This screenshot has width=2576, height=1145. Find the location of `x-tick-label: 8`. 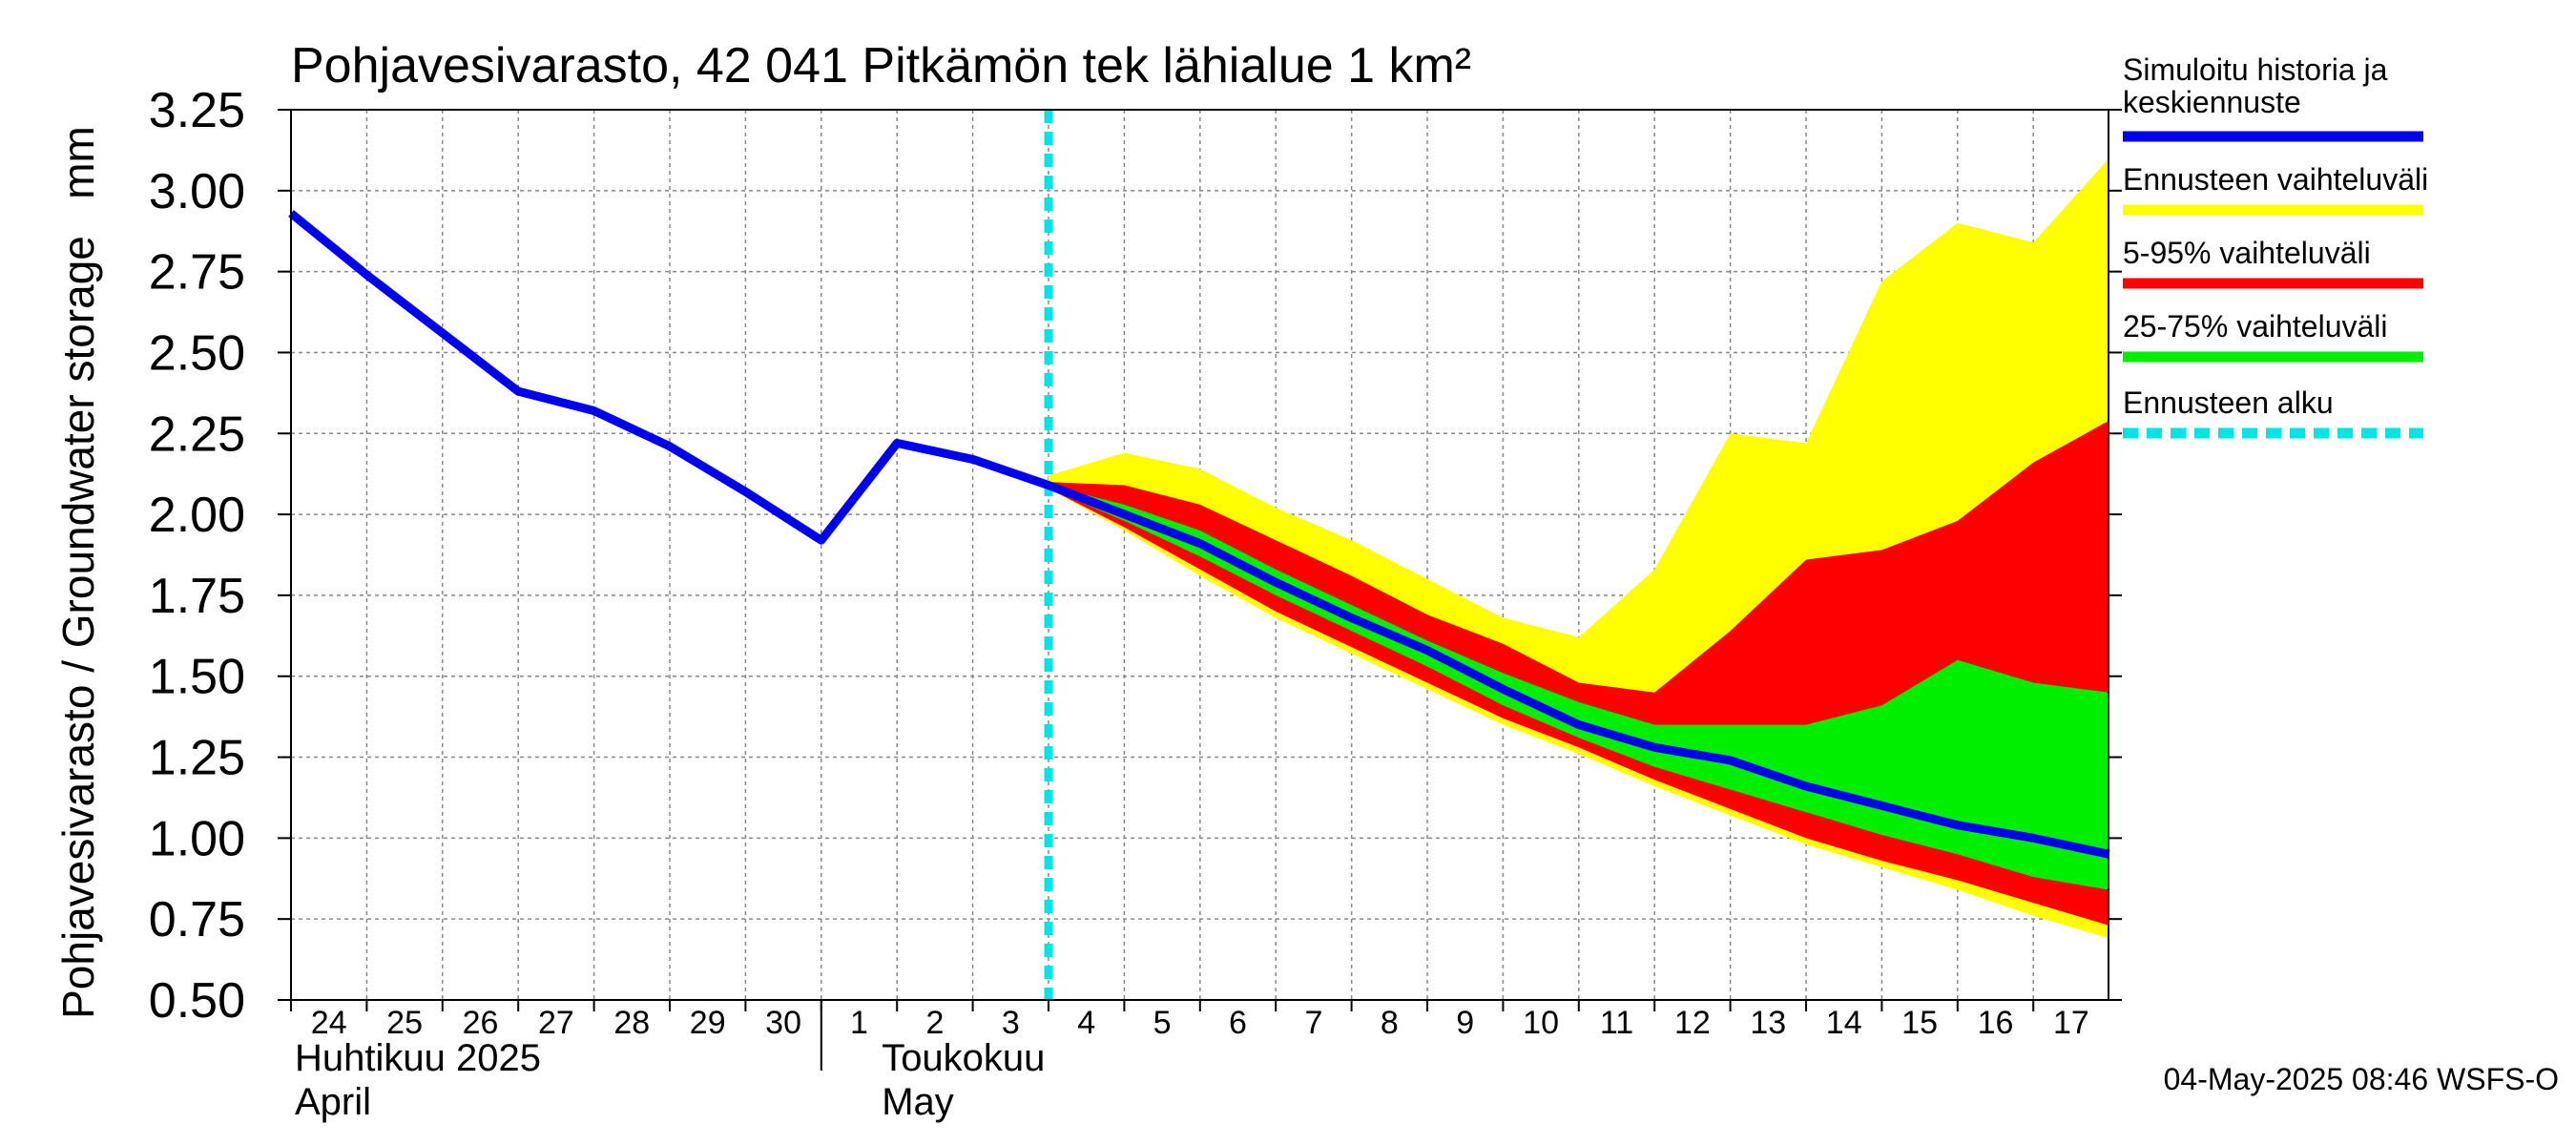

x-tick-label: 8 is located at coordinates (1390, 1023).